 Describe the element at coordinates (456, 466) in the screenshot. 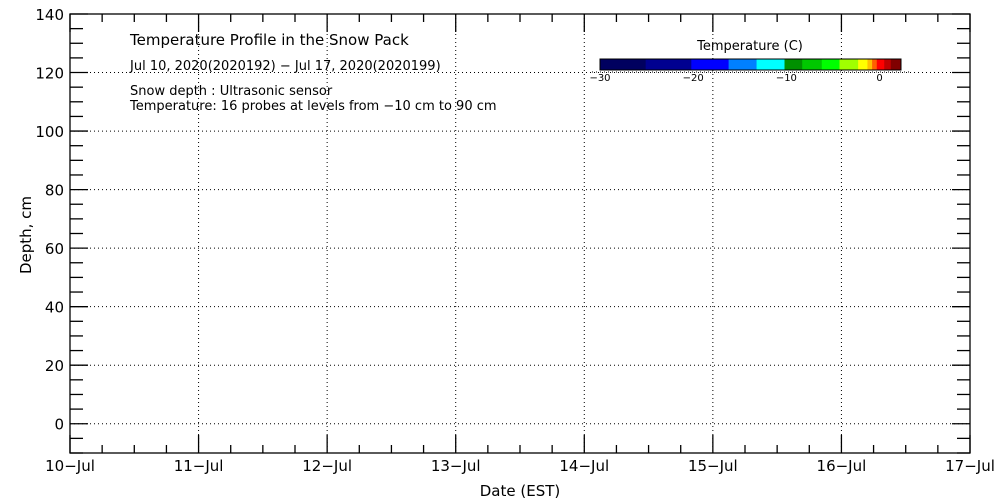

I see `x-tick-label: 13−Jul` at that location.